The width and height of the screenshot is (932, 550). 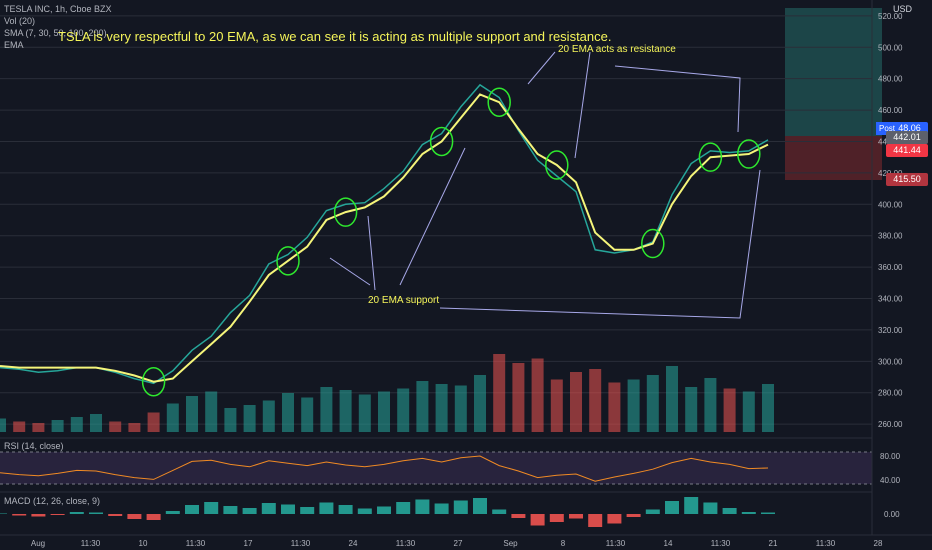 What do you see at coordinates (890, 110) in the screenshot?
I see `price-tick-label: 460.00` at bounding box center [890, 110].